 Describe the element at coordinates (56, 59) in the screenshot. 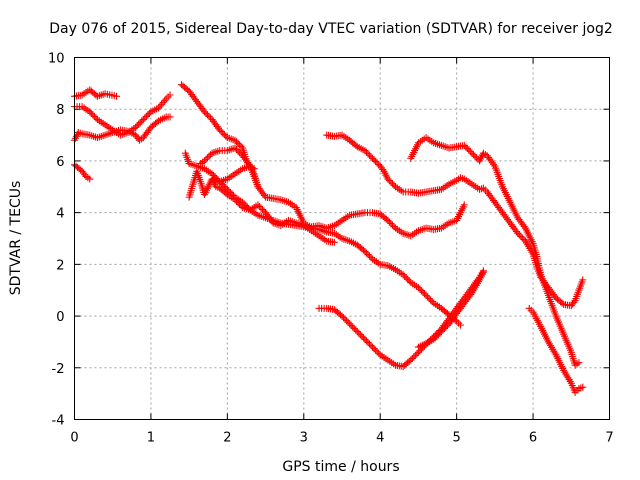

I see `y-tick-label: 10` at that location.